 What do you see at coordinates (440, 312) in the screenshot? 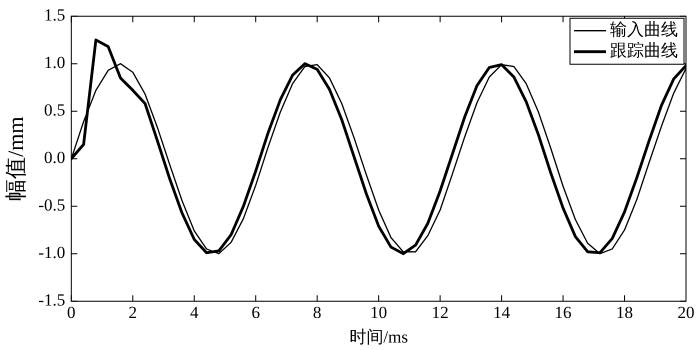
I see `x-tick-label: 12` at bounding box center [440, 312].